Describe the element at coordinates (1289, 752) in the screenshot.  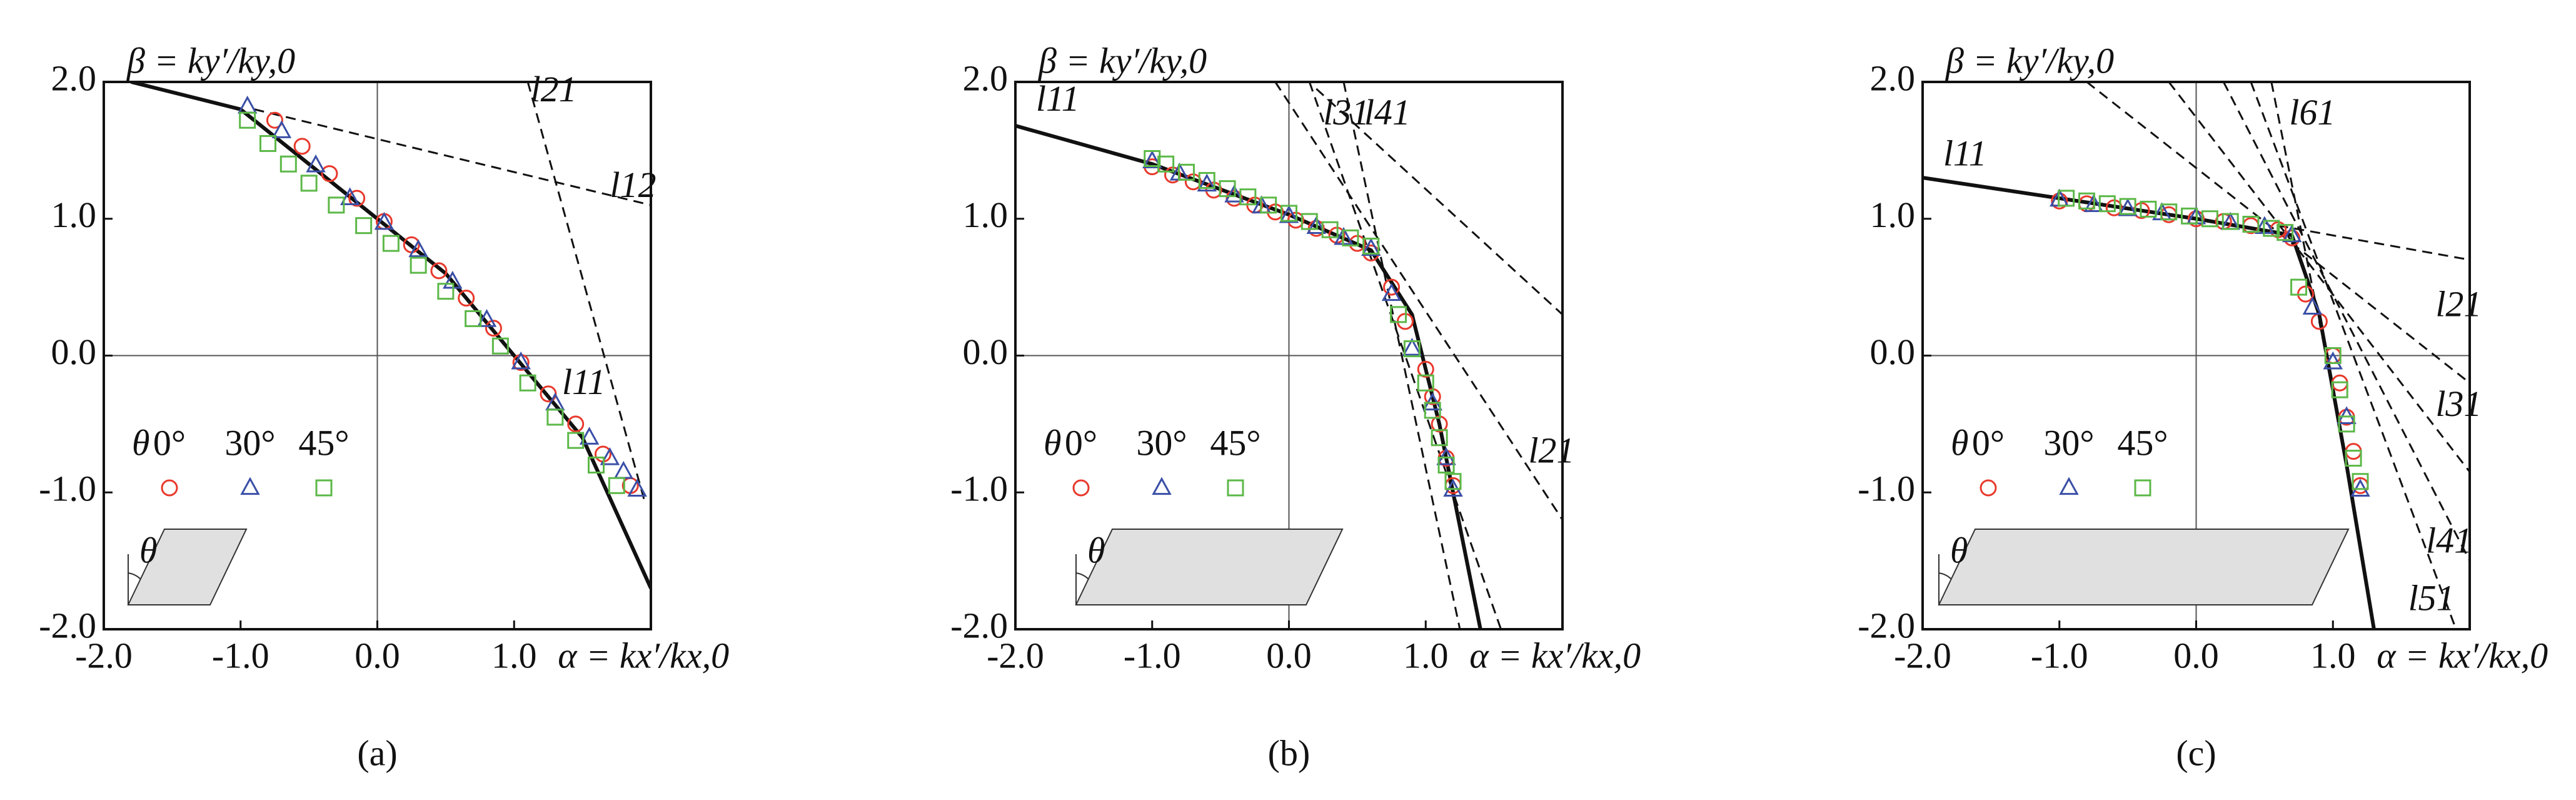
I see `panel-label: (b)` at that location.